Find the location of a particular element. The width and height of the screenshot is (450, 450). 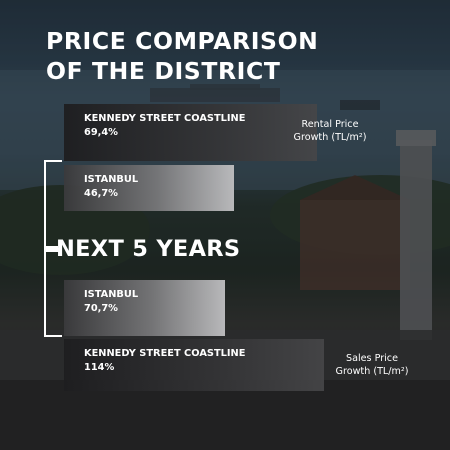

chart-title-line-2: OF THE DISTRICT is located at coordinates (163, 71).